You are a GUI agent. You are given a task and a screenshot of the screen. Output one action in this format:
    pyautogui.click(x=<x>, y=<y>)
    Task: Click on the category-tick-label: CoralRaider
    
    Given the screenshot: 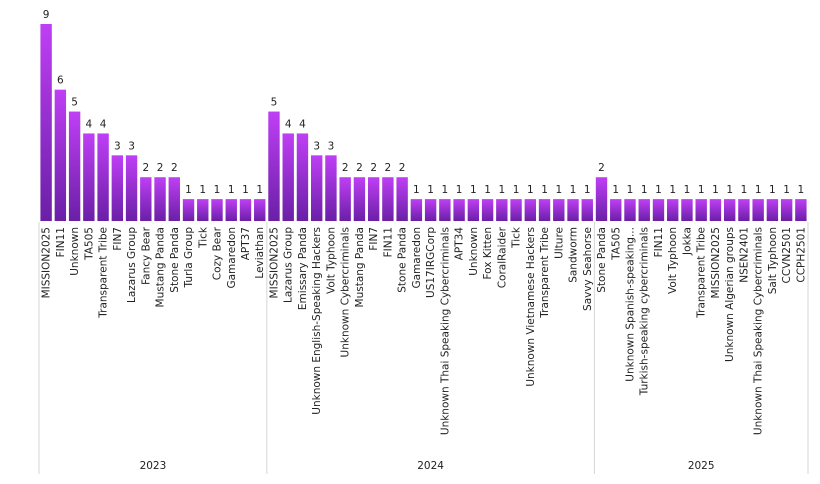 What is the action you would take?
    pyautogui.click(x=502, y=257)
    